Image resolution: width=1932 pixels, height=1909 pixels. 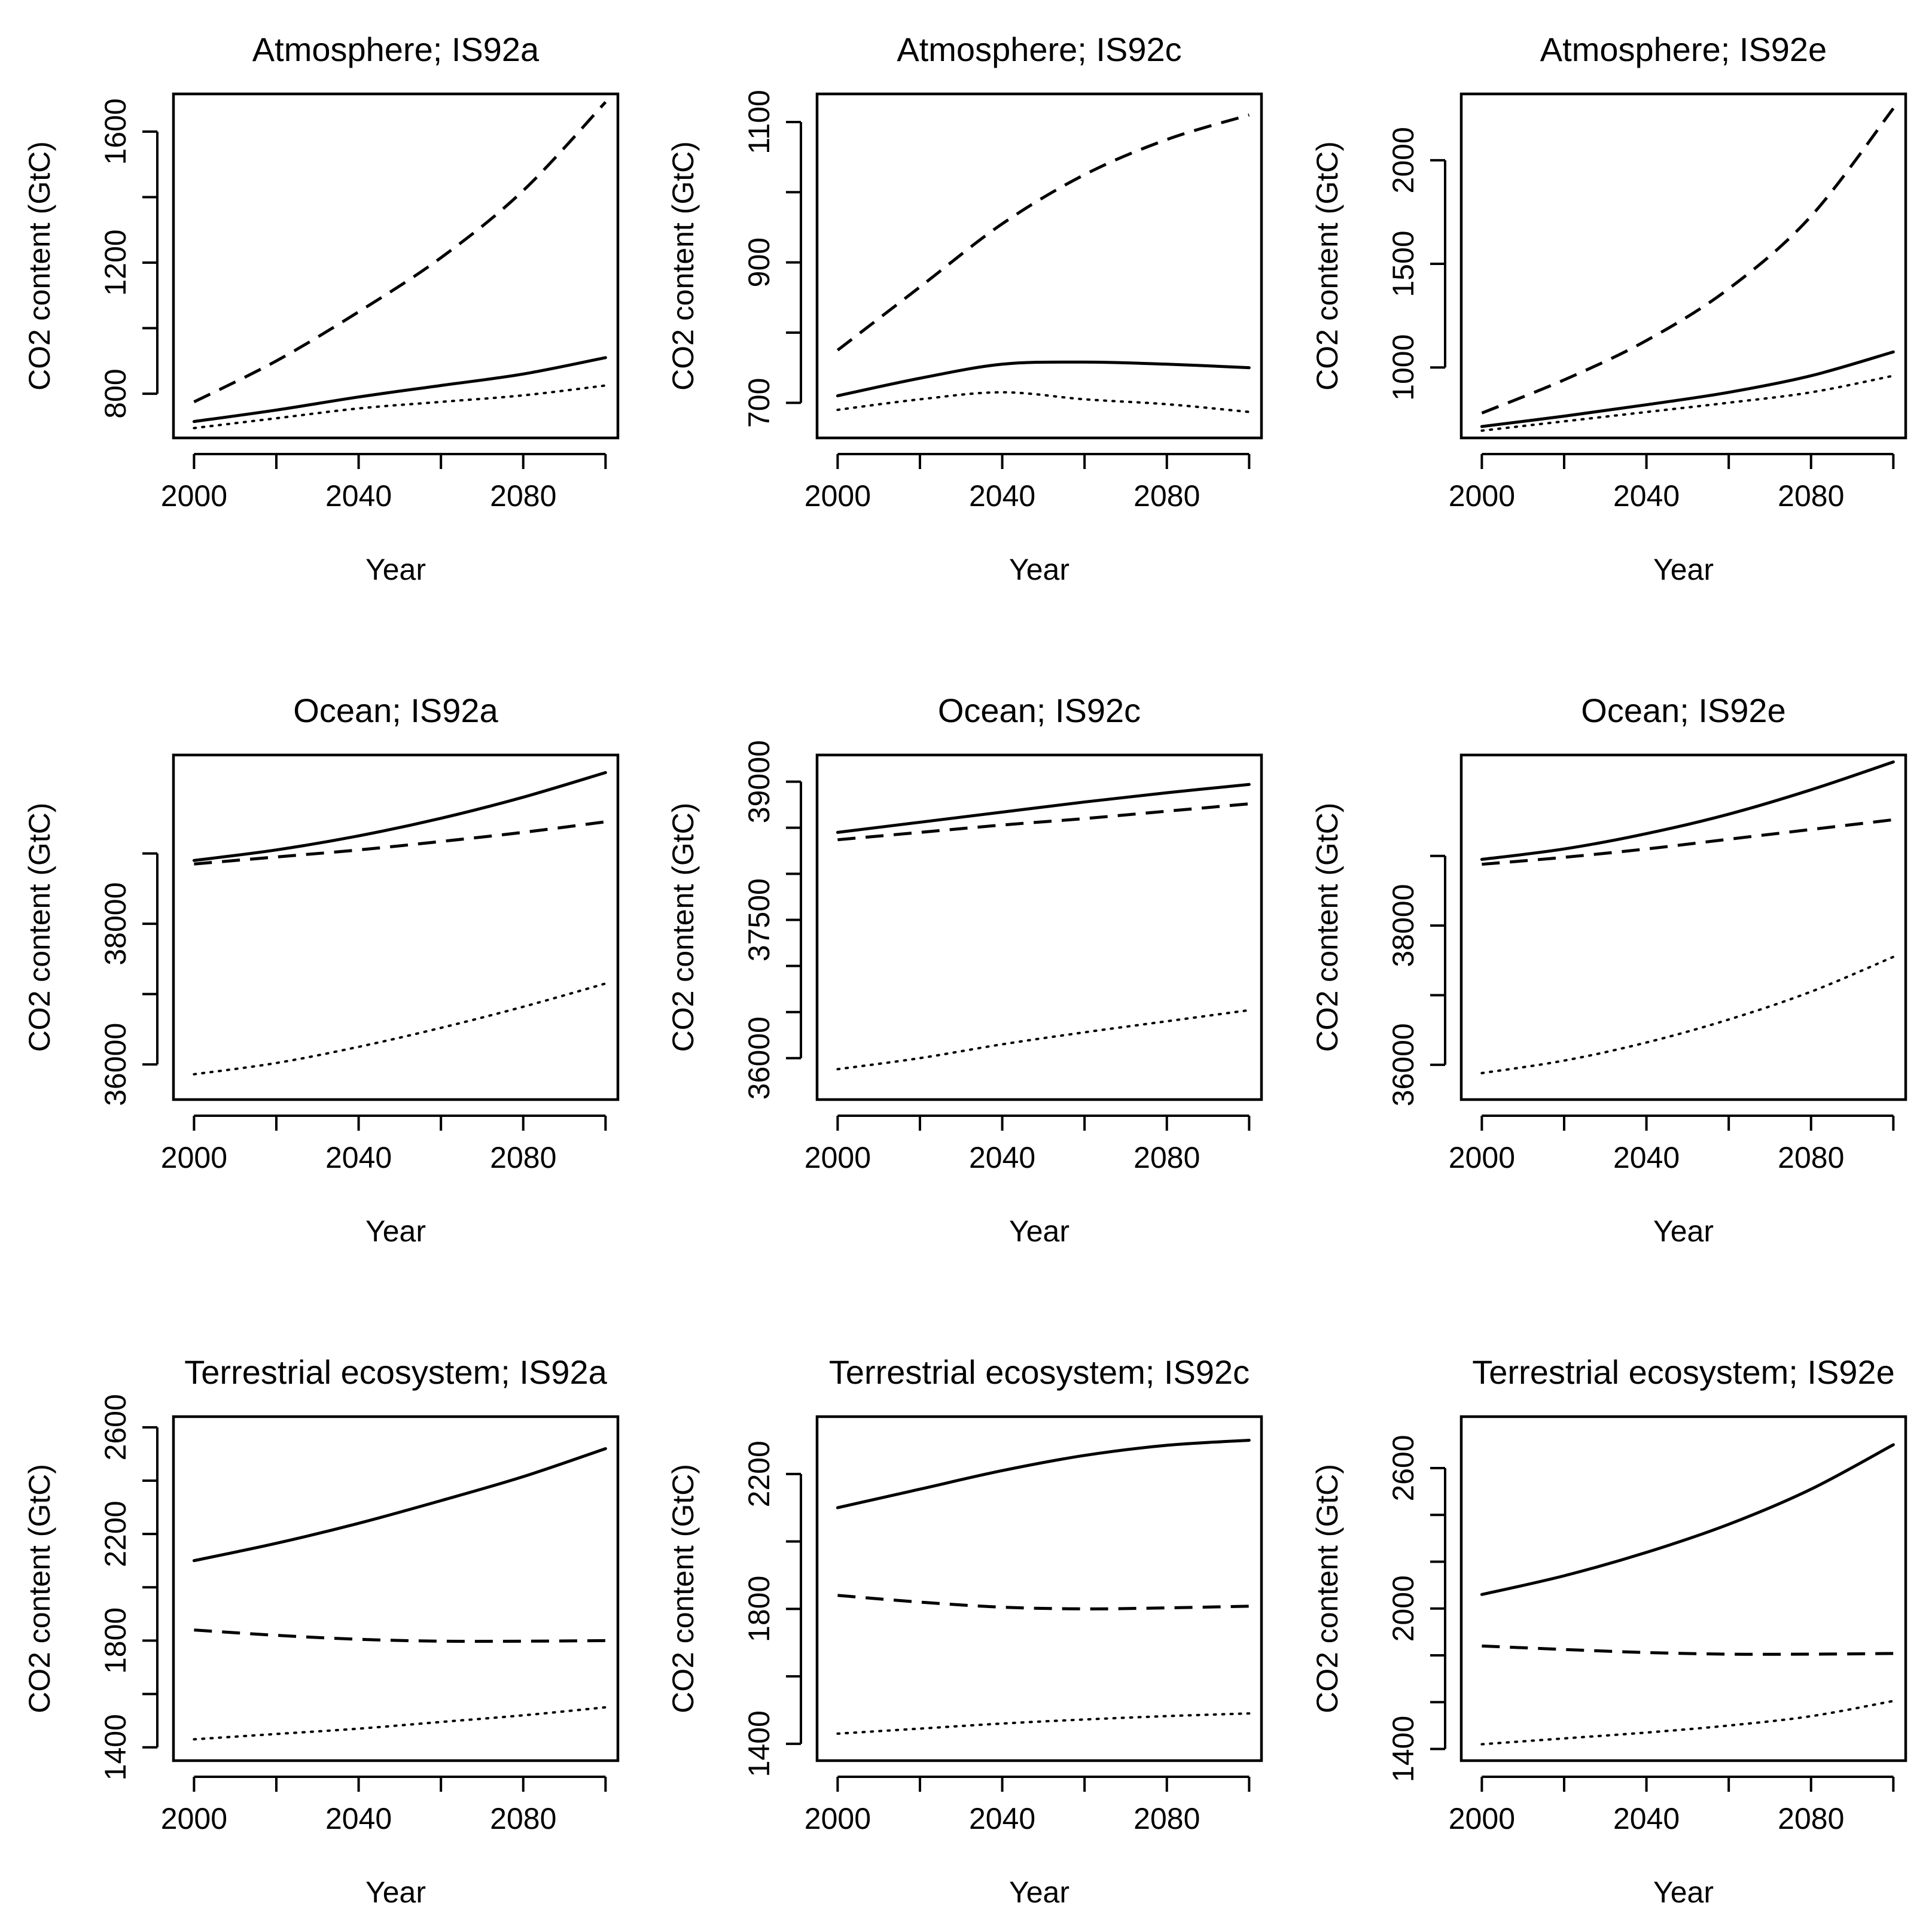 What do you see at coordinates (759, 919) in the screenshot?
I see `y-tick-label: 37500` at bounding box center [759, 919].